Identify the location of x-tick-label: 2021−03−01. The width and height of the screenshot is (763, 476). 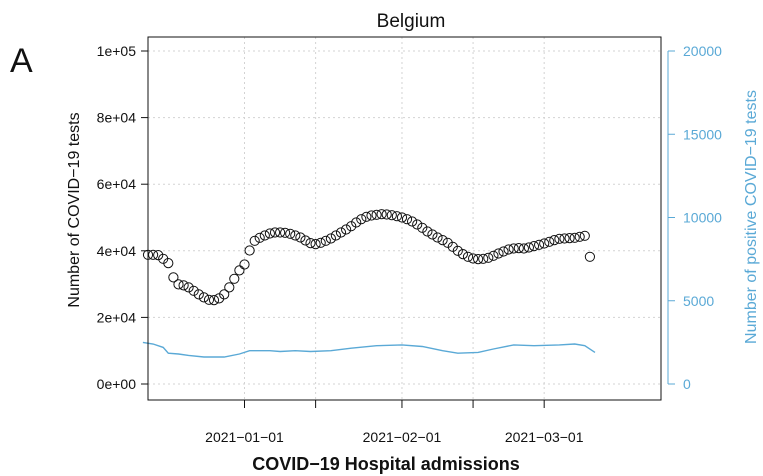
(544, 437).